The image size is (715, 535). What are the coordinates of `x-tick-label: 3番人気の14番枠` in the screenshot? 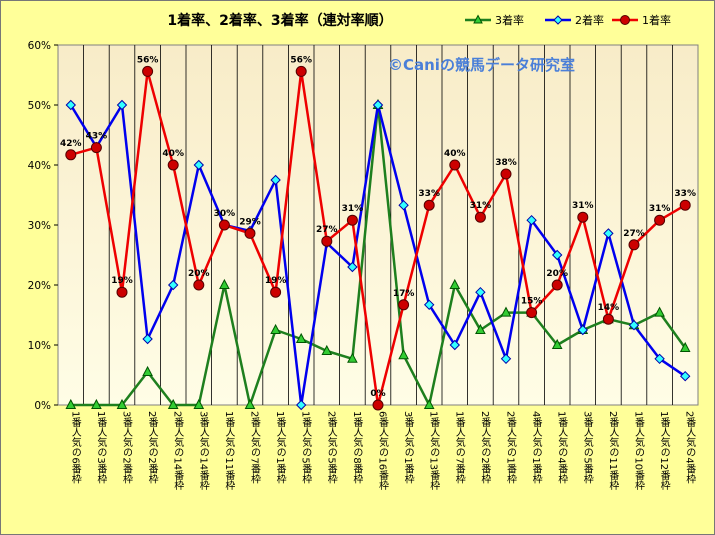 It's located at (203, 451).